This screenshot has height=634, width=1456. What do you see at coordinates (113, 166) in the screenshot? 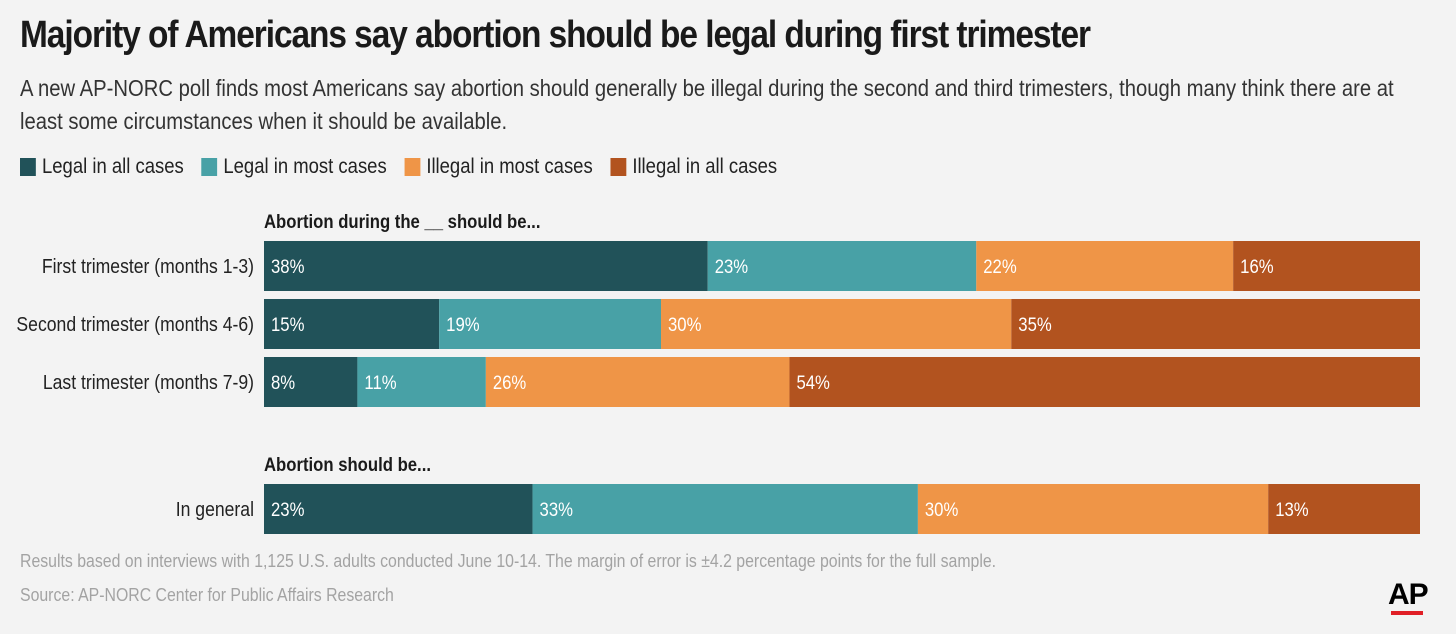
I see `legend-label: Legal in all cases` at bounding box center [113, 166].